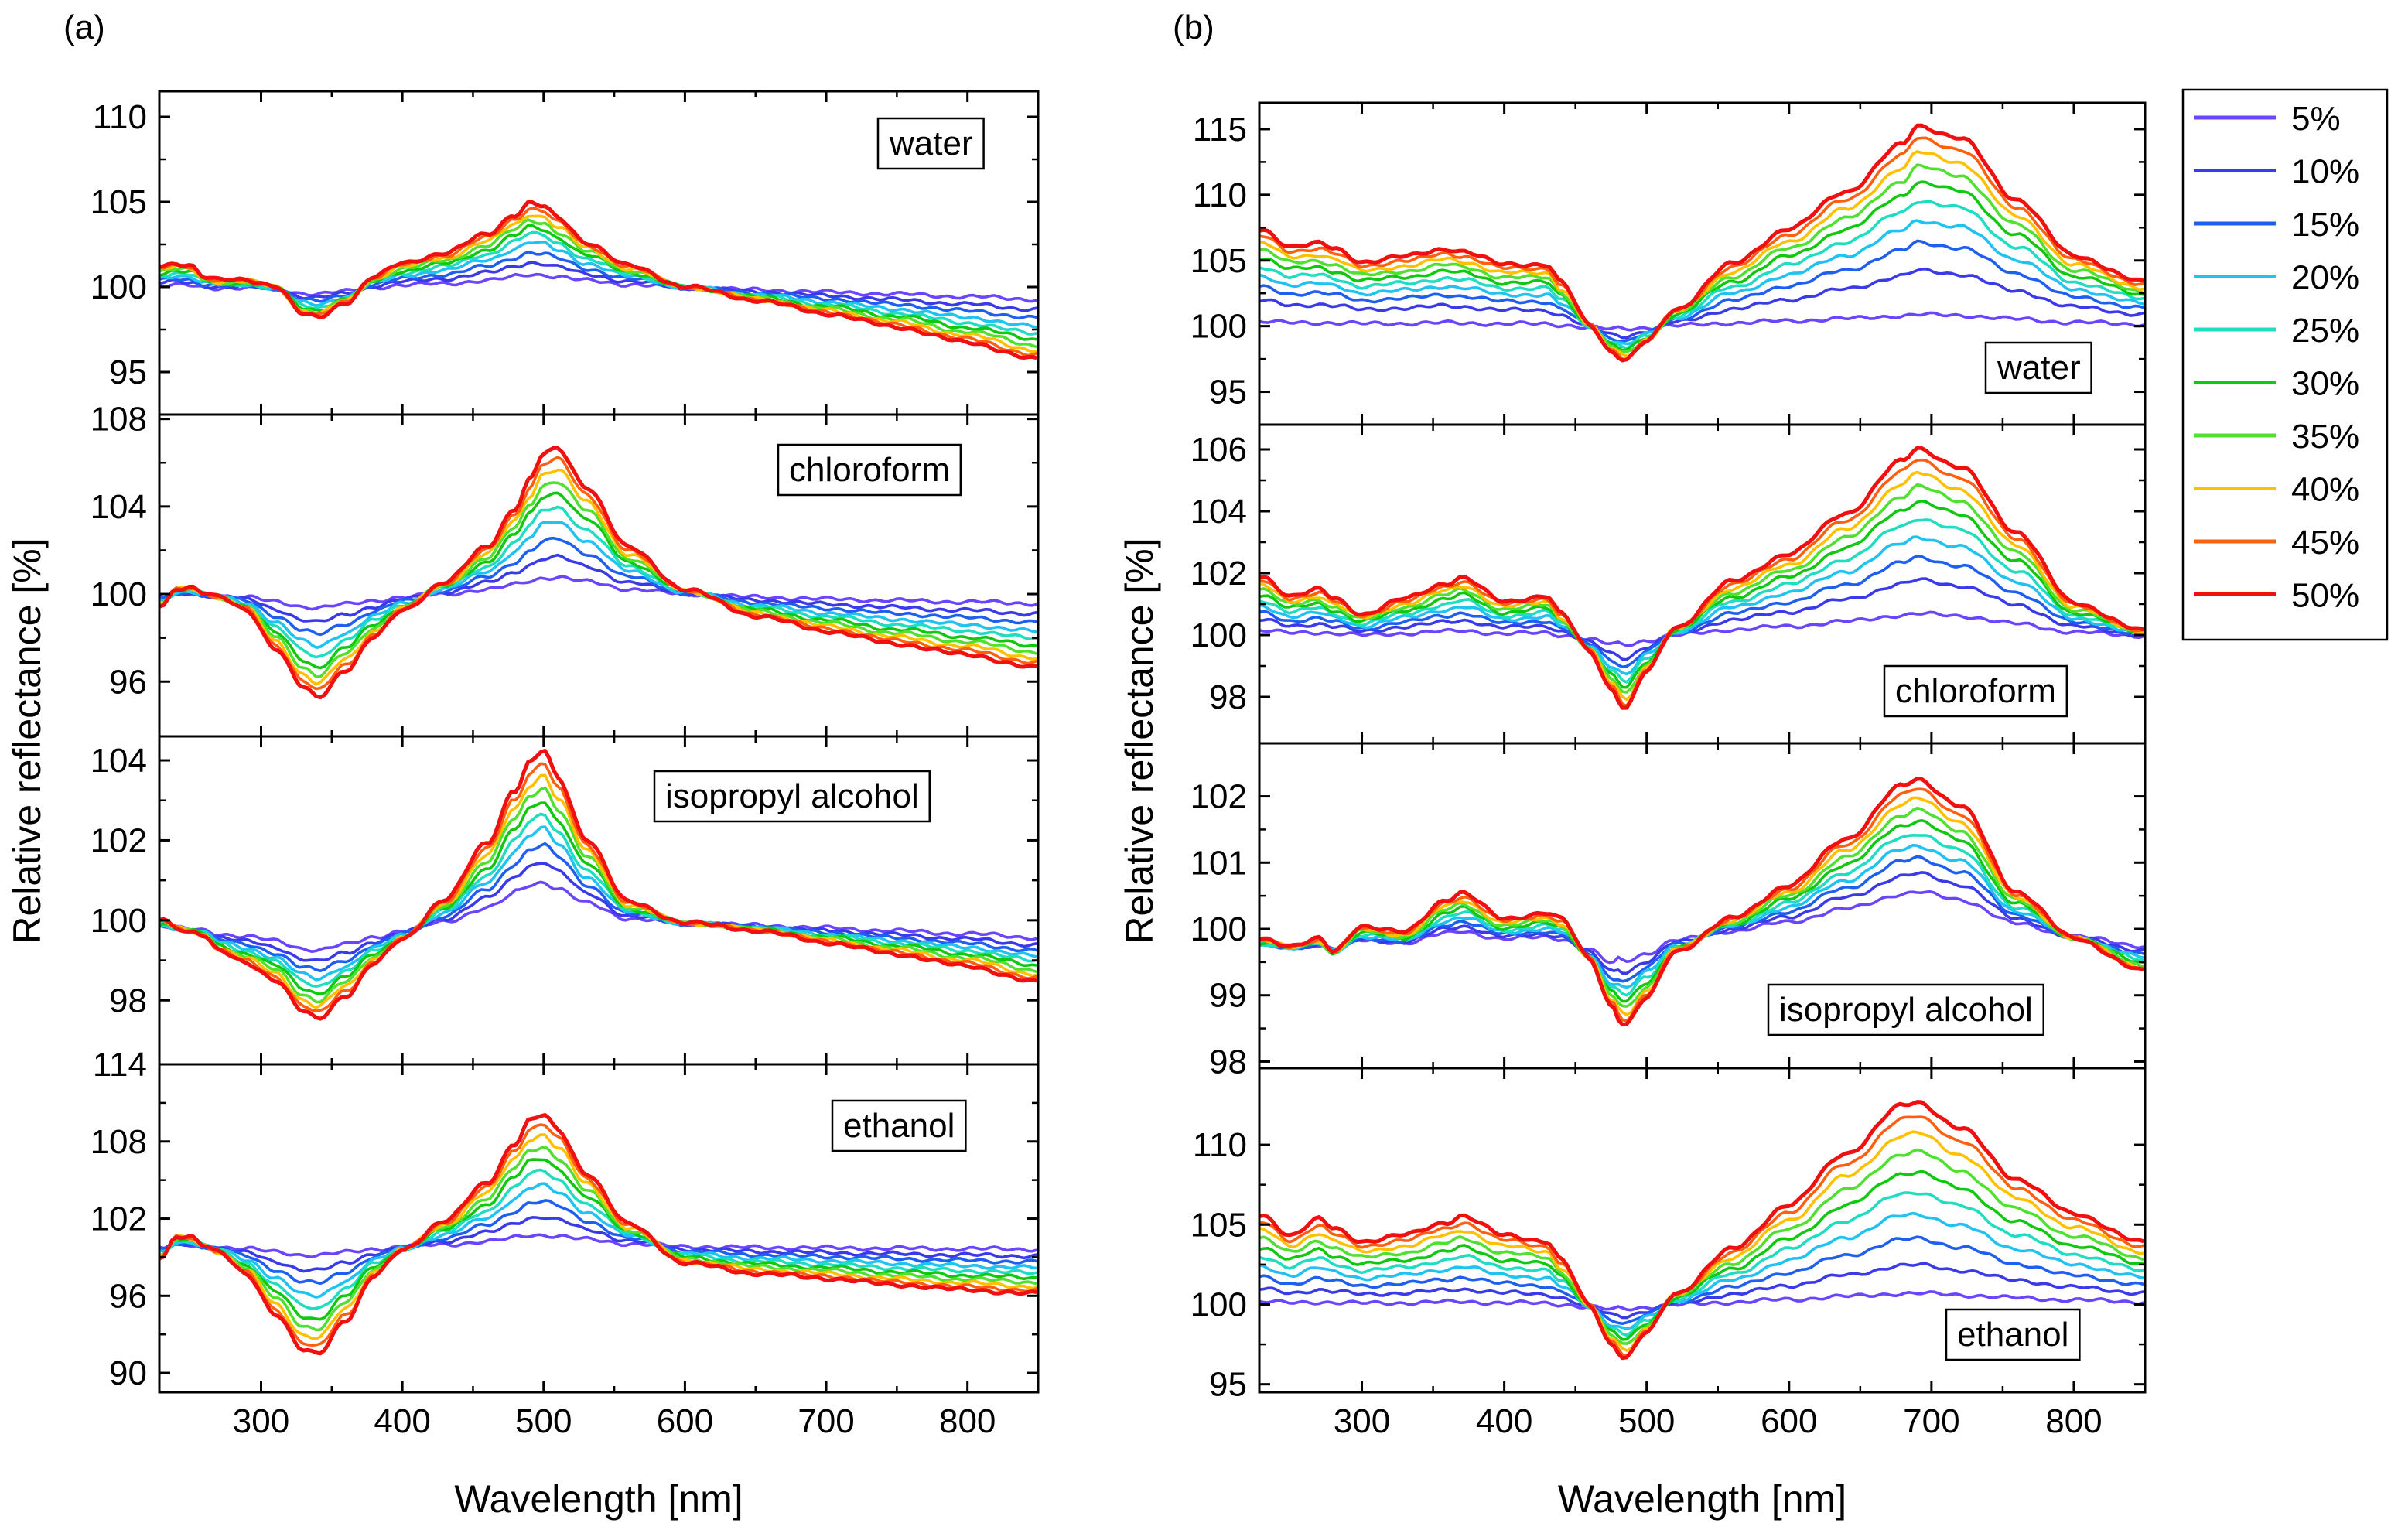  What do you see at coordinates (119, 420) in the screenshot?
I see `y-tick-label: 108` at bounding box center [119, 420].